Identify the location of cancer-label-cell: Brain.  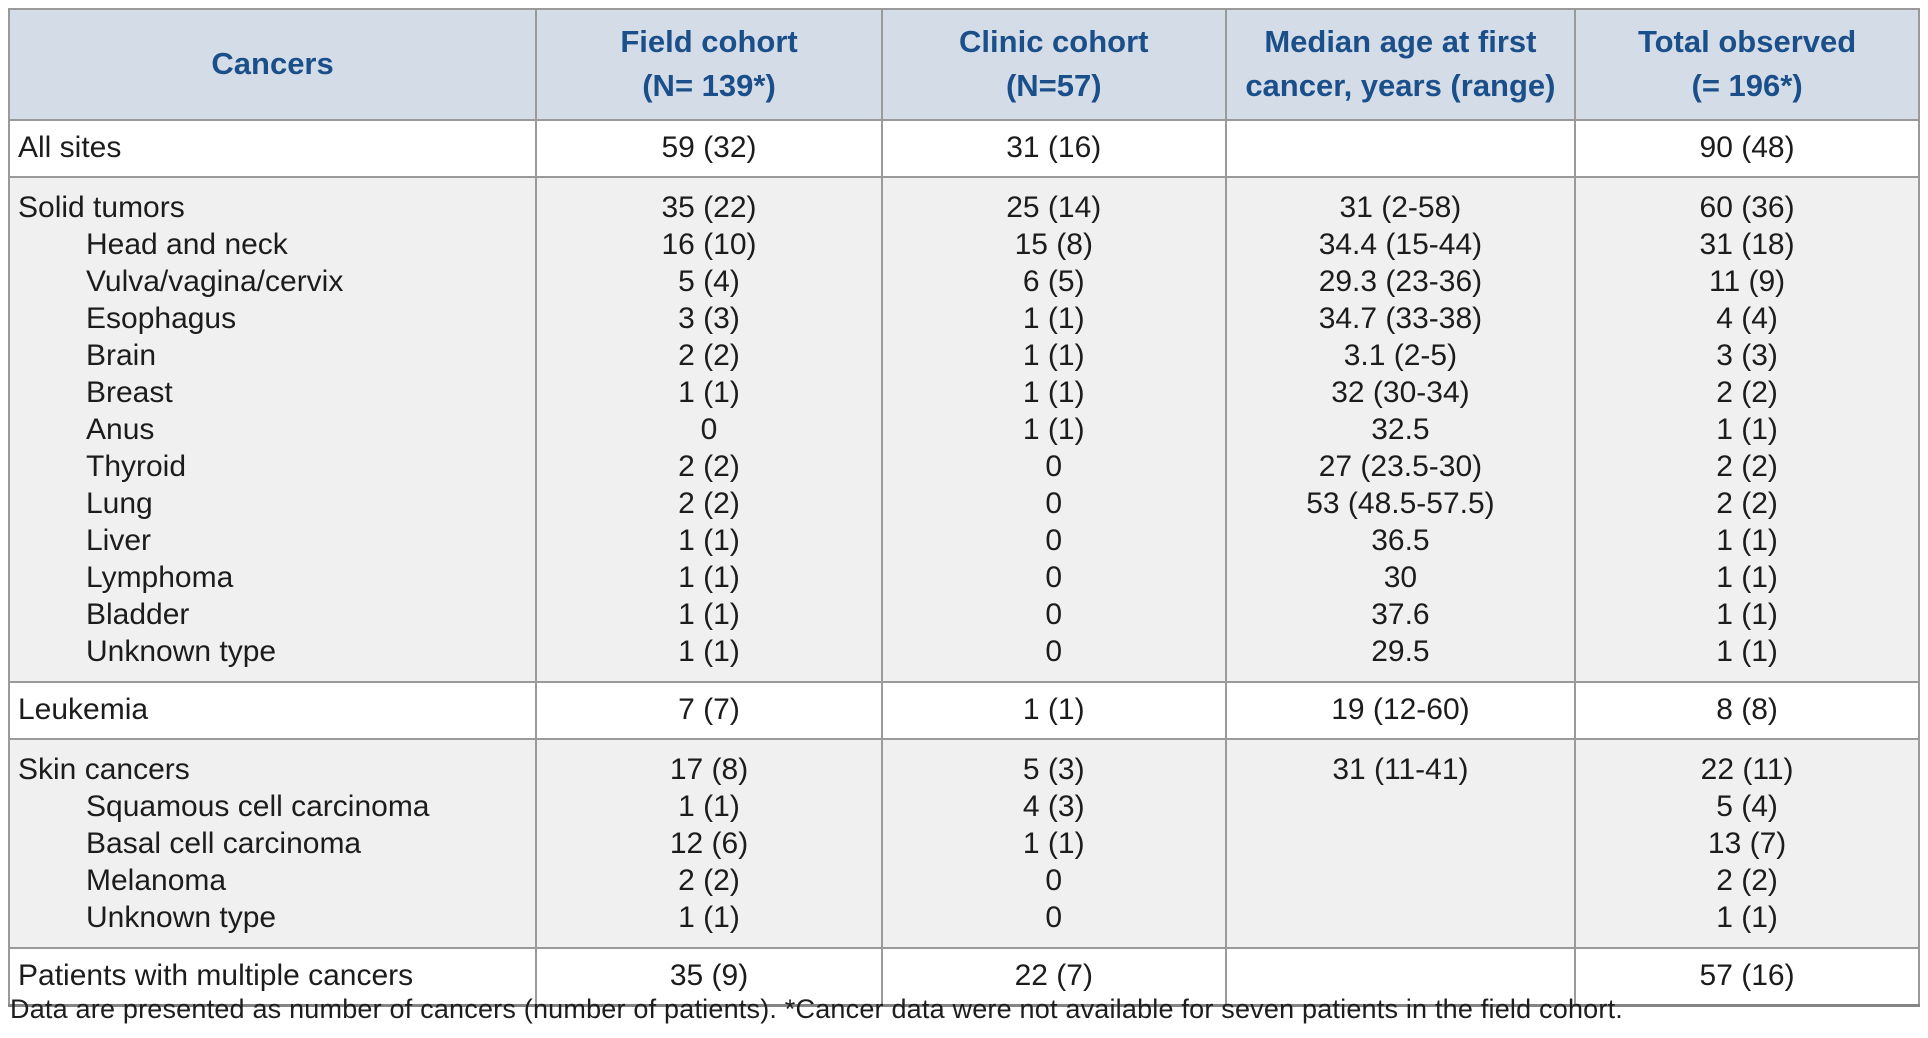
(273, 355).